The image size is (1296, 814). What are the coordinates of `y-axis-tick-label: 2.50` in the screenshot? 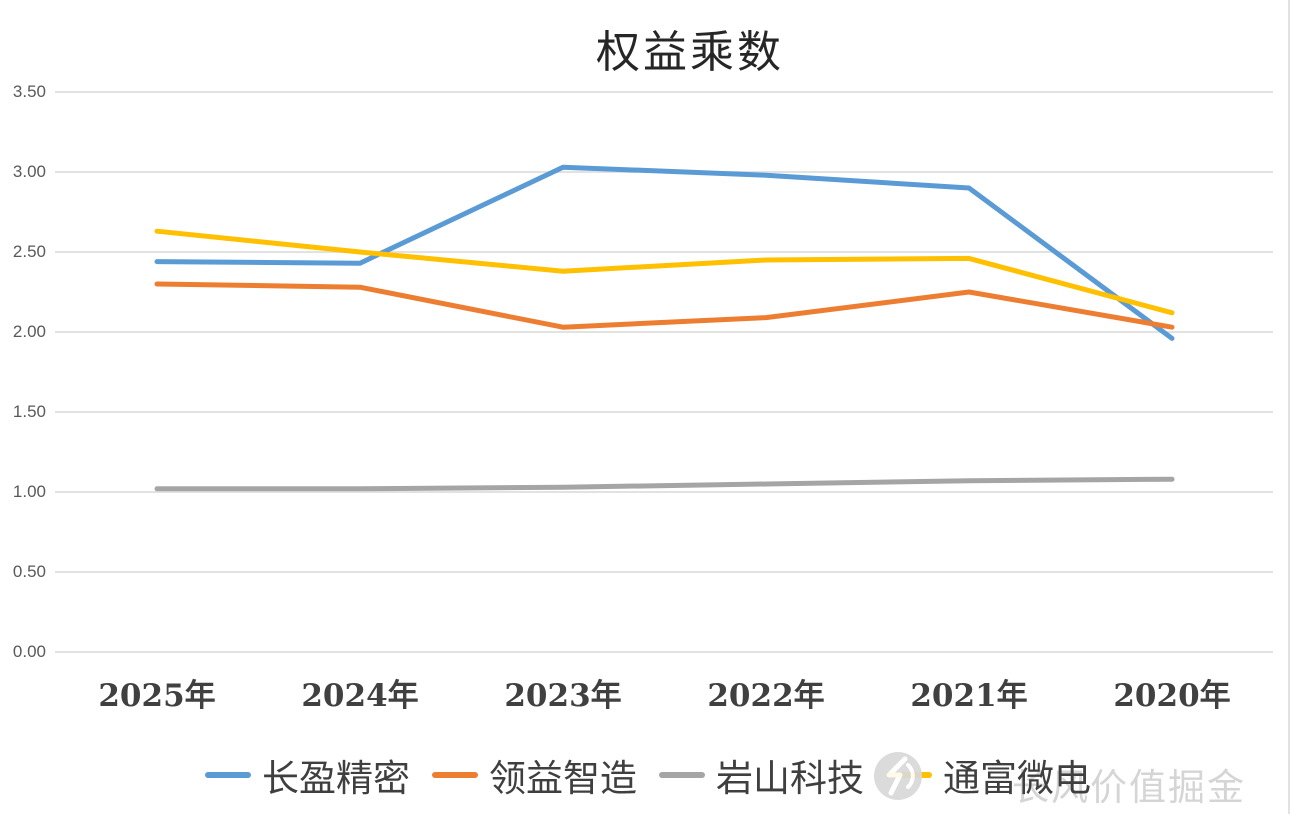 It's located at (29, 251).